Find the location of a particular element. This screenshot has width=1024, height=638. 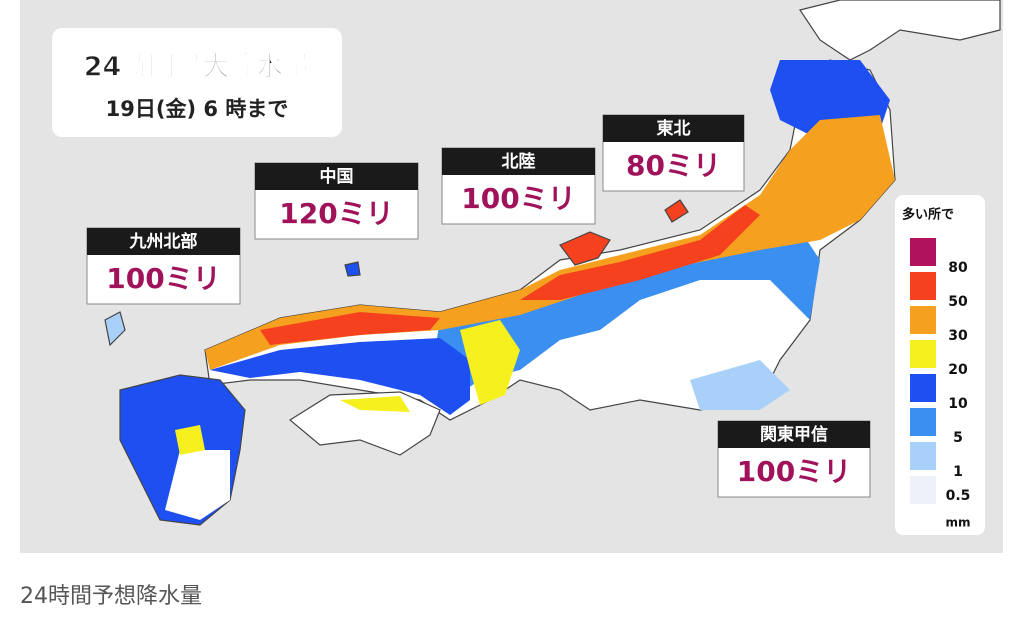

map-title: 24時間最大降水量 is located at coordinates (197, 67).